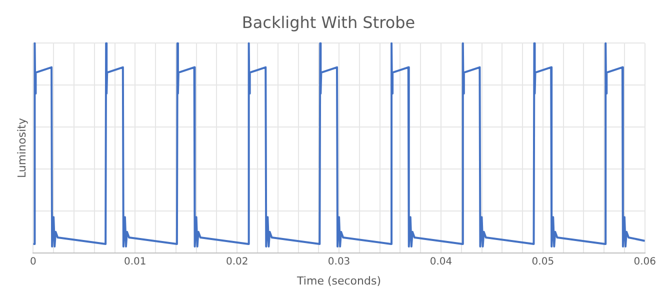 Image resolution: width=667 pixels, height=300 pixels. Describe the element at coordinates (33, 262) in the screenshot. I see `x-tick-label: 0` at that location.